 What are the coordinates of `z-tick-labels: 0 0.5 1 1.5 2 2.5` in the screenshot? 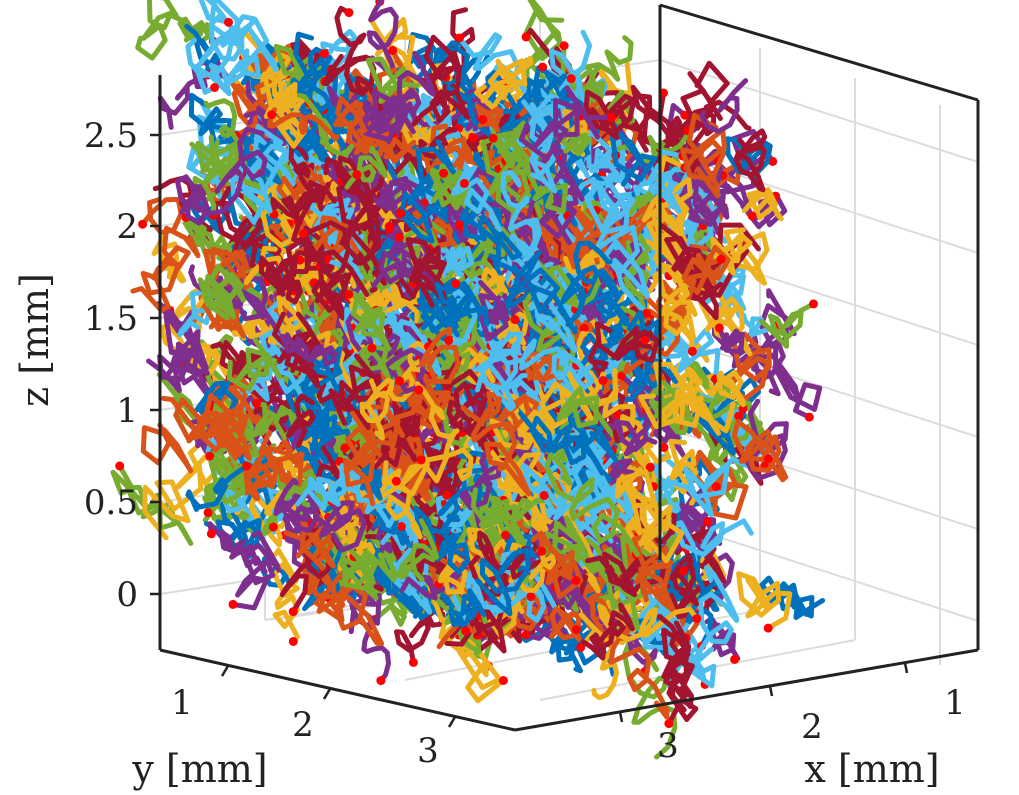 It's located at (111, 365).